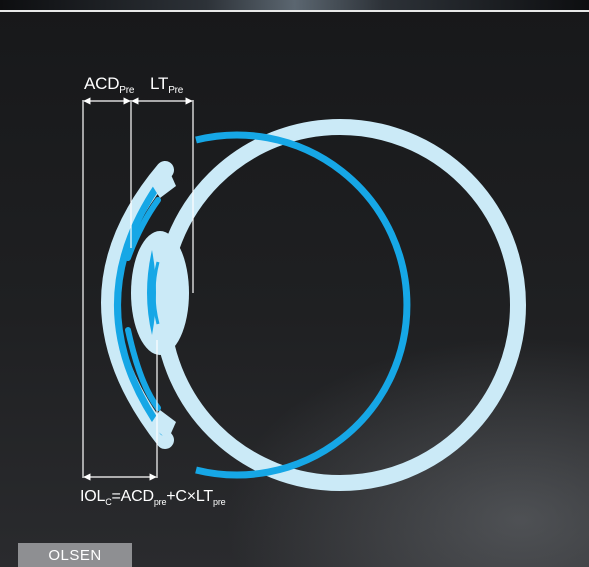  I want to click on lt-text: LT, so click(159, 83).